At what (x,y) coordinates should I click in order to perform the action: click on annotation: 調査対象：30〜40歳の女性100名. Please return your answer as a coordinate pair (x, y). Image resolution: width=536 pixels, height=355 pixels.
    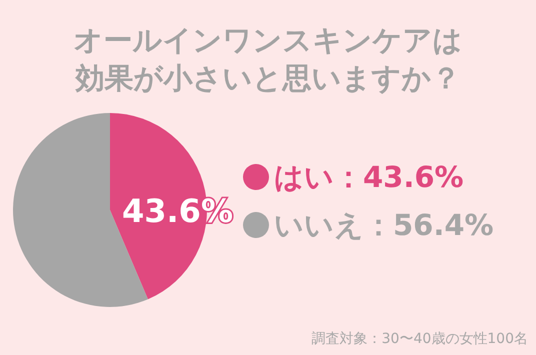
    Looking at the image, I should click on (420, 339).